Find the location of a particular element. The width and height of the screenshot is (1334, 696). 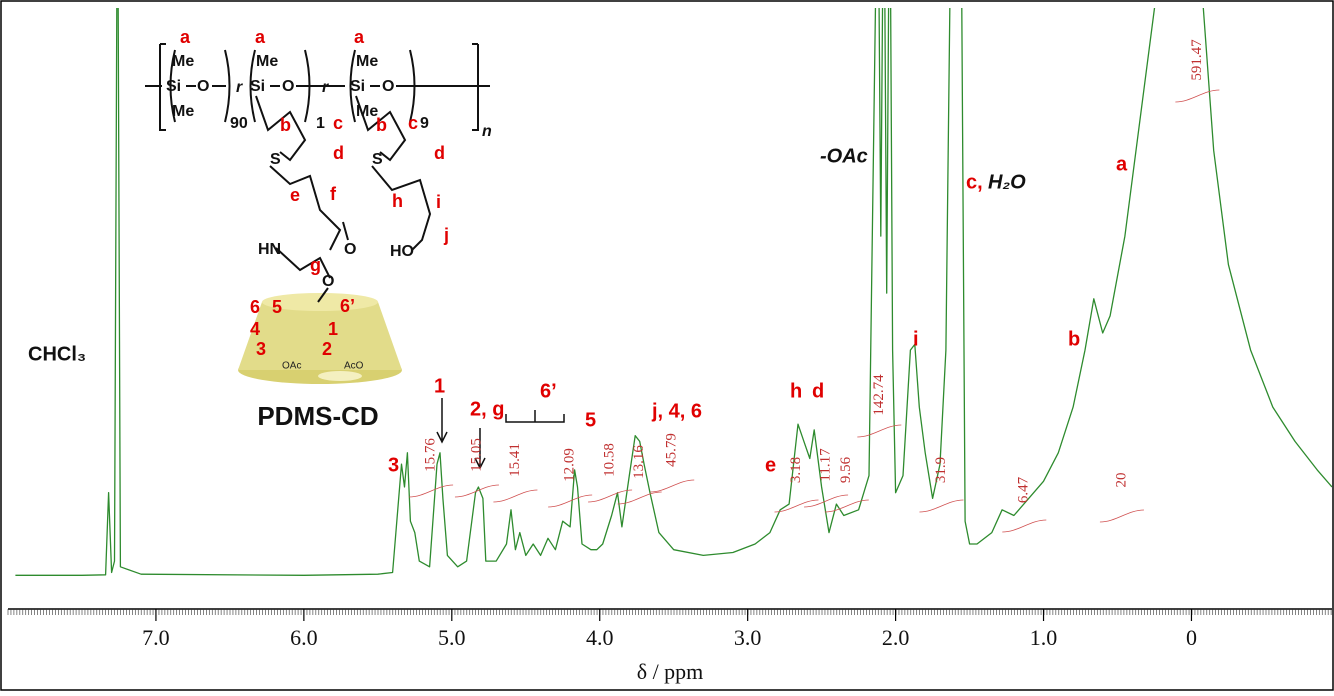

annotation: 3 is located at coordinates (393, 465).